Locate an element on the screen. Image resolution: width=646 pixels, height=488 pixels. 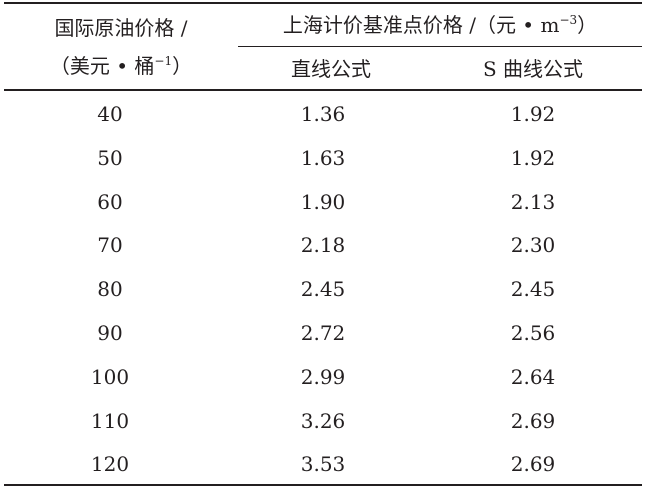
cell-crude-price: 50 is located at coordinates (110, 157).